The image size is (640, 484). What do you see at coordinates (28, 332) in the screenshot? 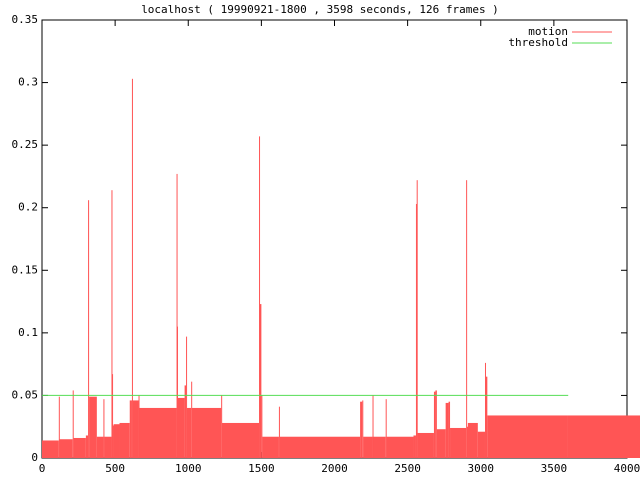
I see `y-tick-label: 0.1` at bounding box center [28, 332].